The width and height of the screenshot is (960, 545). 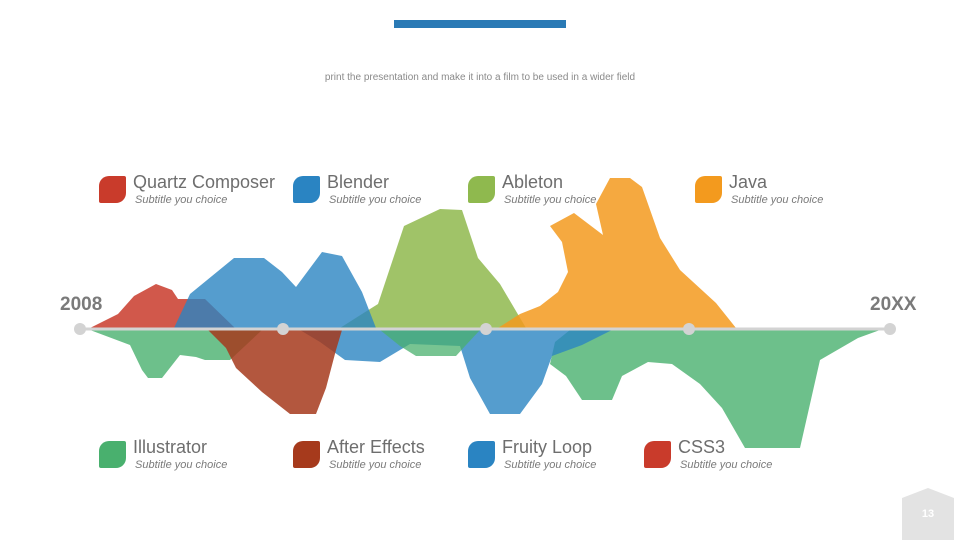 What do you see at coordinates (358, 182) in the screenshot?
I see `legend-item-name: Blender` at bounding box center [358, 182].